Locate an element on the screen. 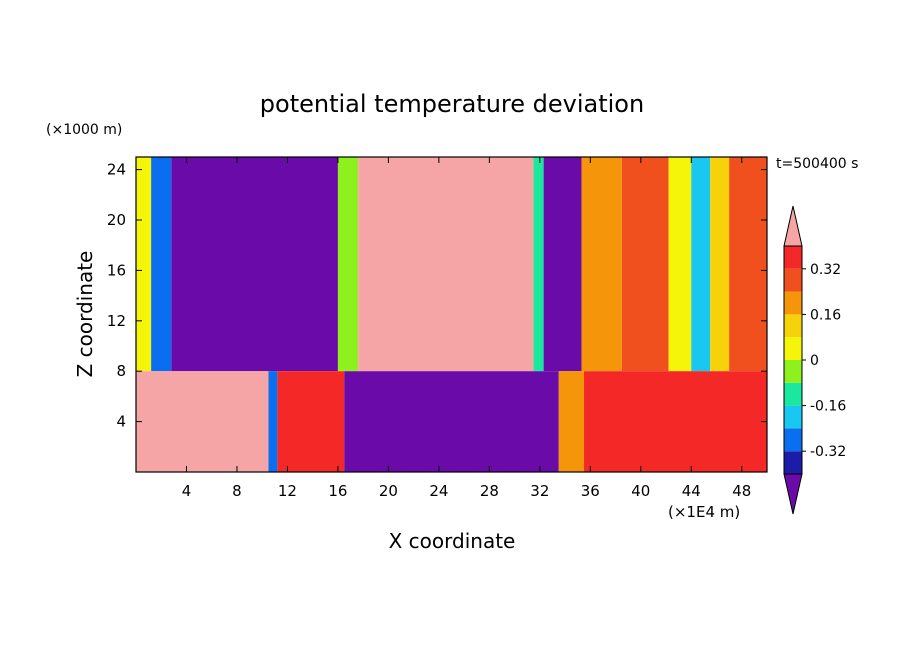 This screenshot has width=904, height=654. x-axis-label: X coordinate is located at coordinates (452, 541).